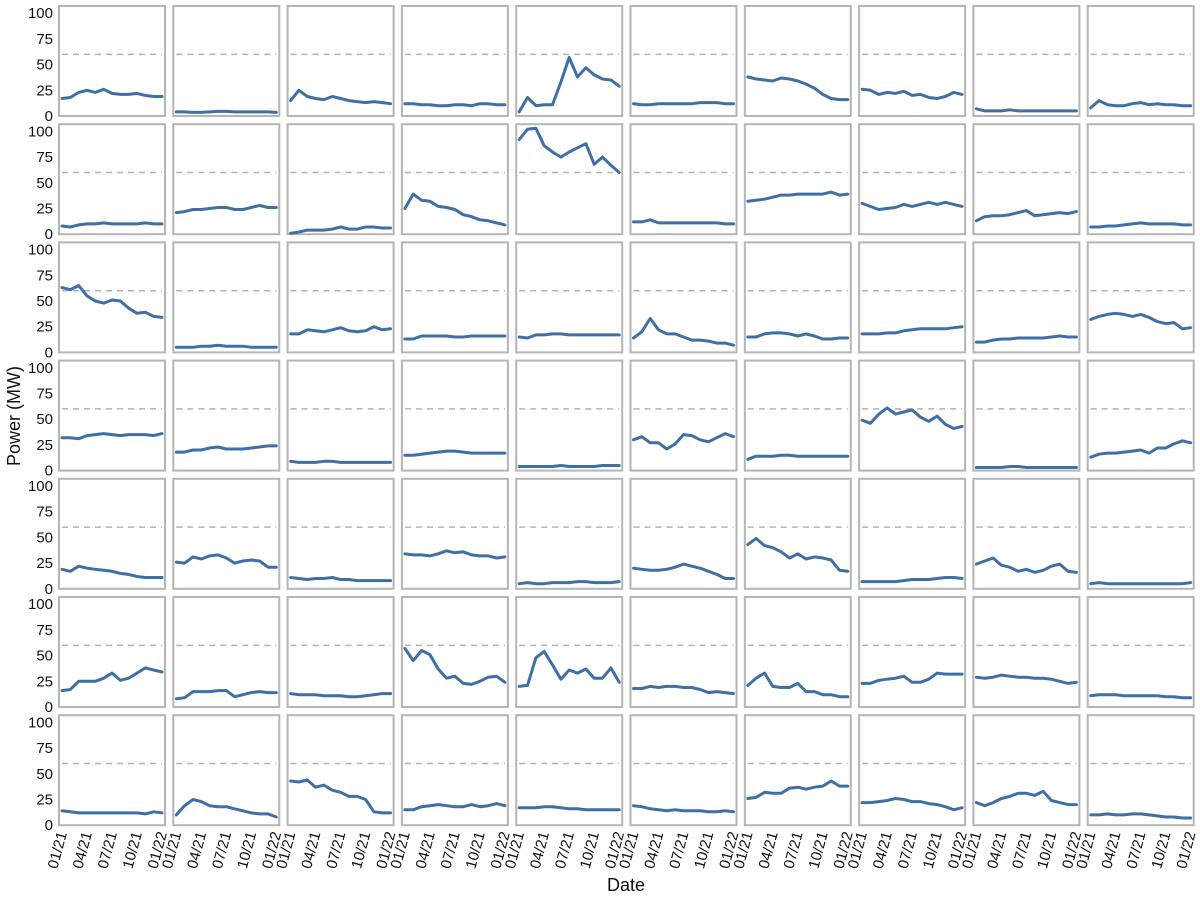 This screenshot has width=1200, height=900. I want to click on x-tick-label: 01/22, so click(1186, 850).